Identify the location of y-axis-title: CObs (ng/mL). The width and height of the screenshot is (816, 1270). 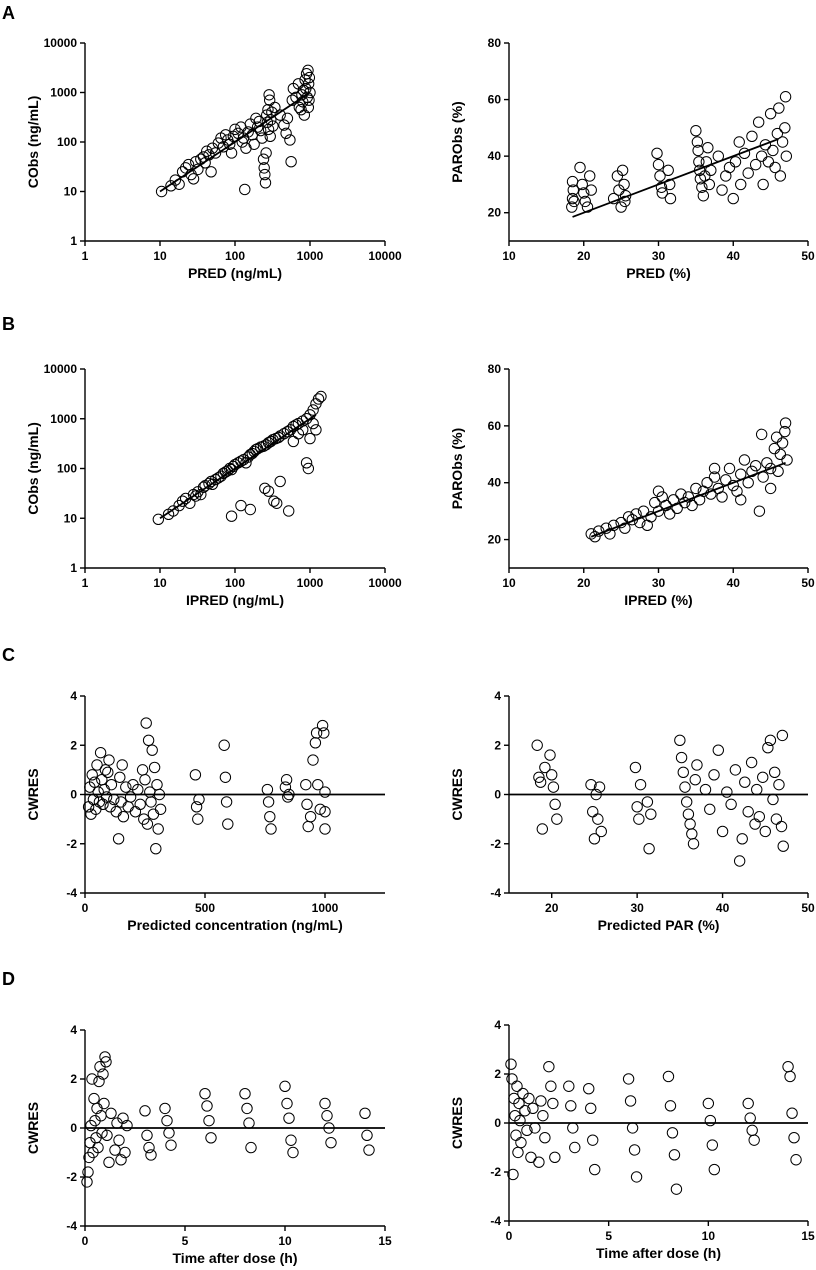
(33, 142).